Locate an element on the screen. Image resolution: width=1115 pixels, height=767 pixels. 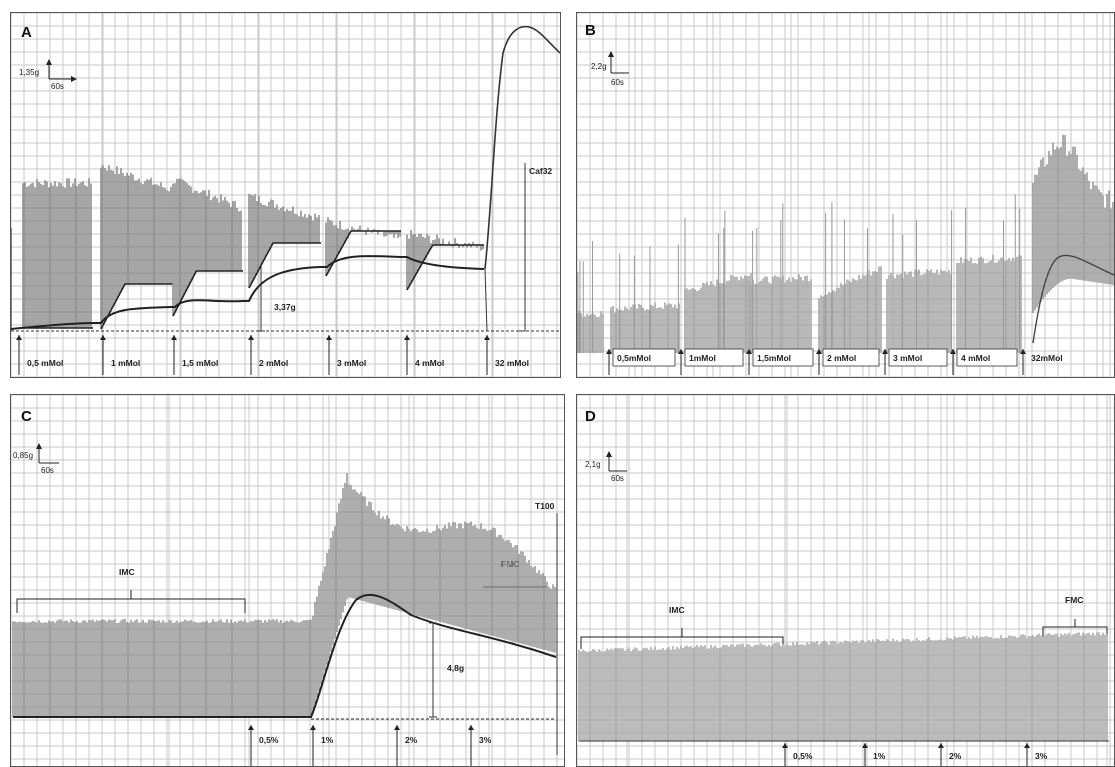
panel-letter-c: C is located at coordinates (26, 416).